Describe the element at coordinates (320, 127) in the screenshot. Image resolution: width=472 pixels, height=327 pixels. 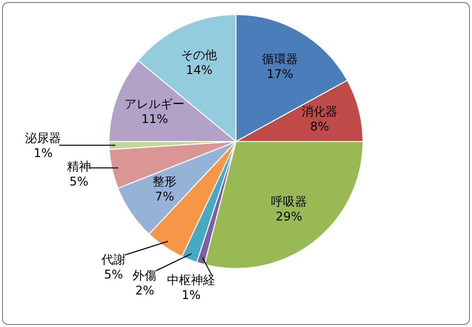
I see `data-label: 8%` at that location.